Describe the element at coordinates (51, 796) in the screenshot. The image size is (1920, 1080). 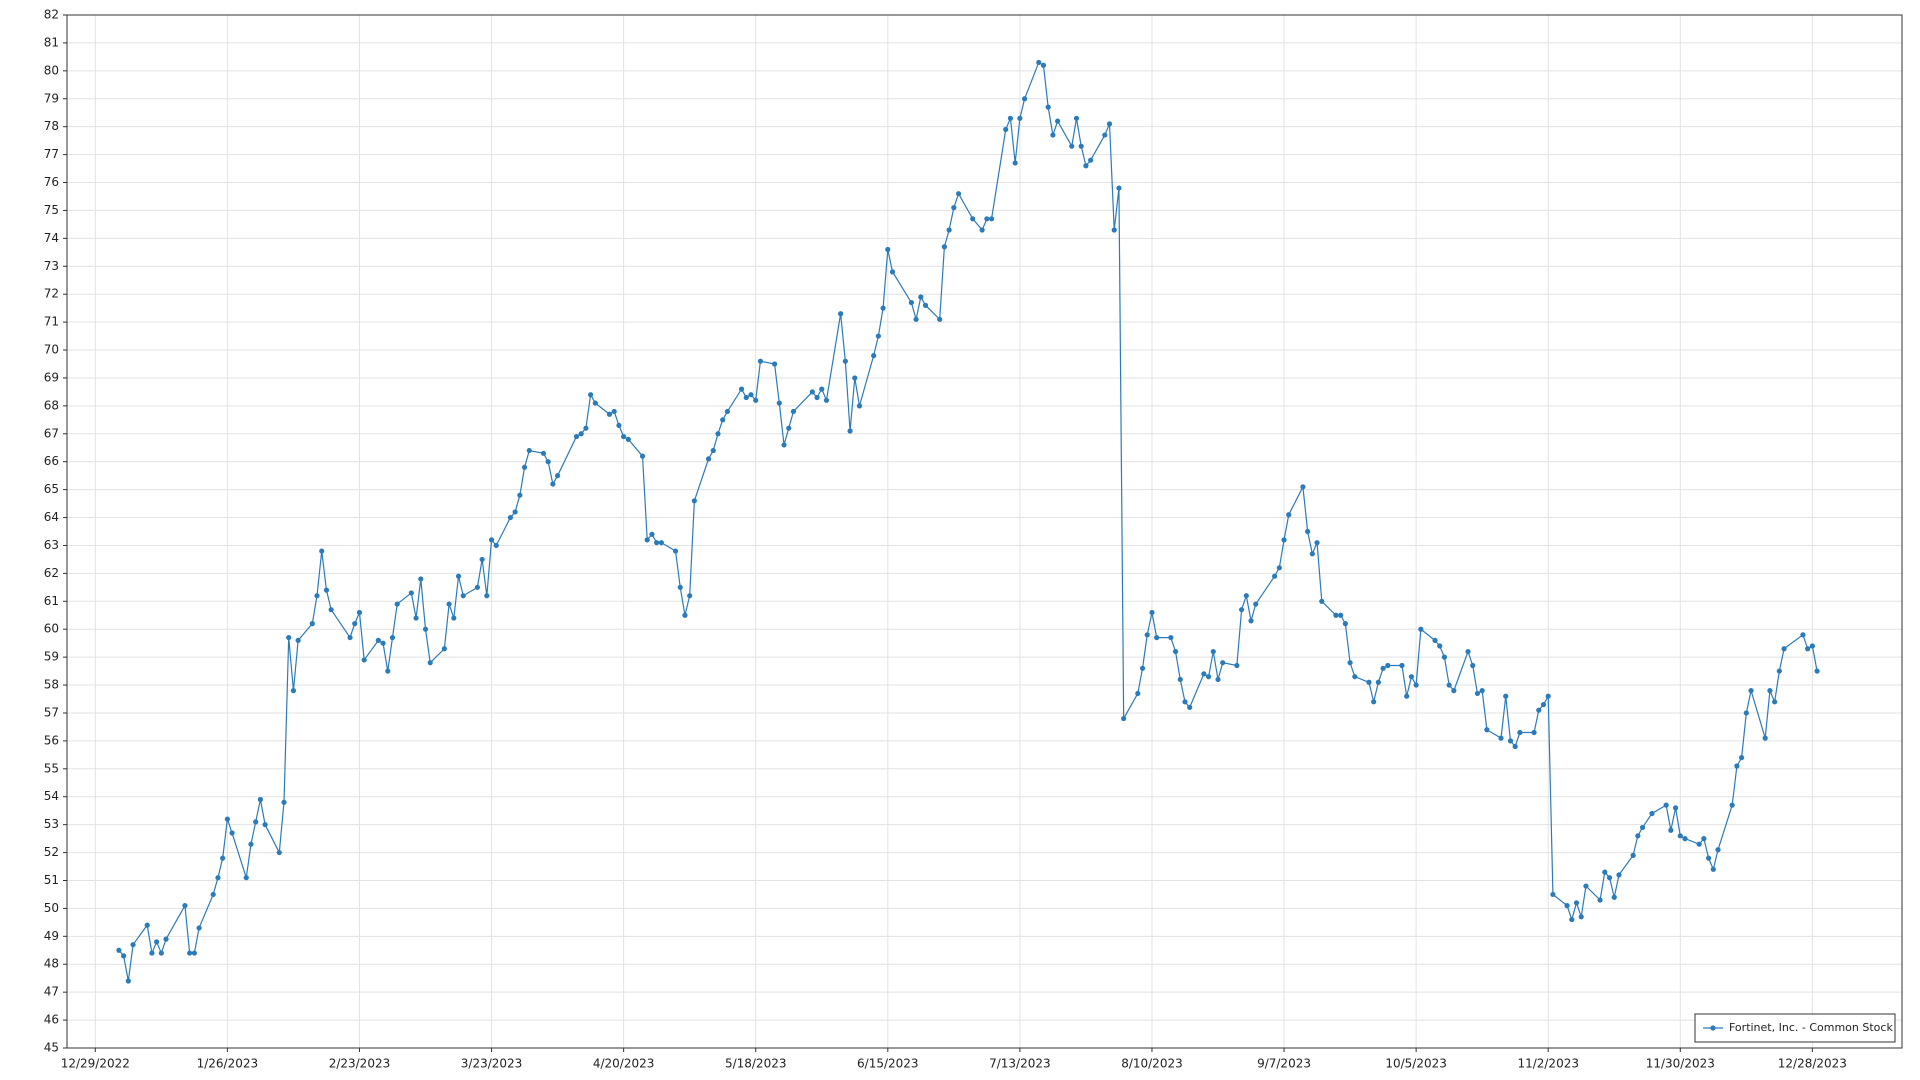
I see `y-tick-label: 54` at that location.